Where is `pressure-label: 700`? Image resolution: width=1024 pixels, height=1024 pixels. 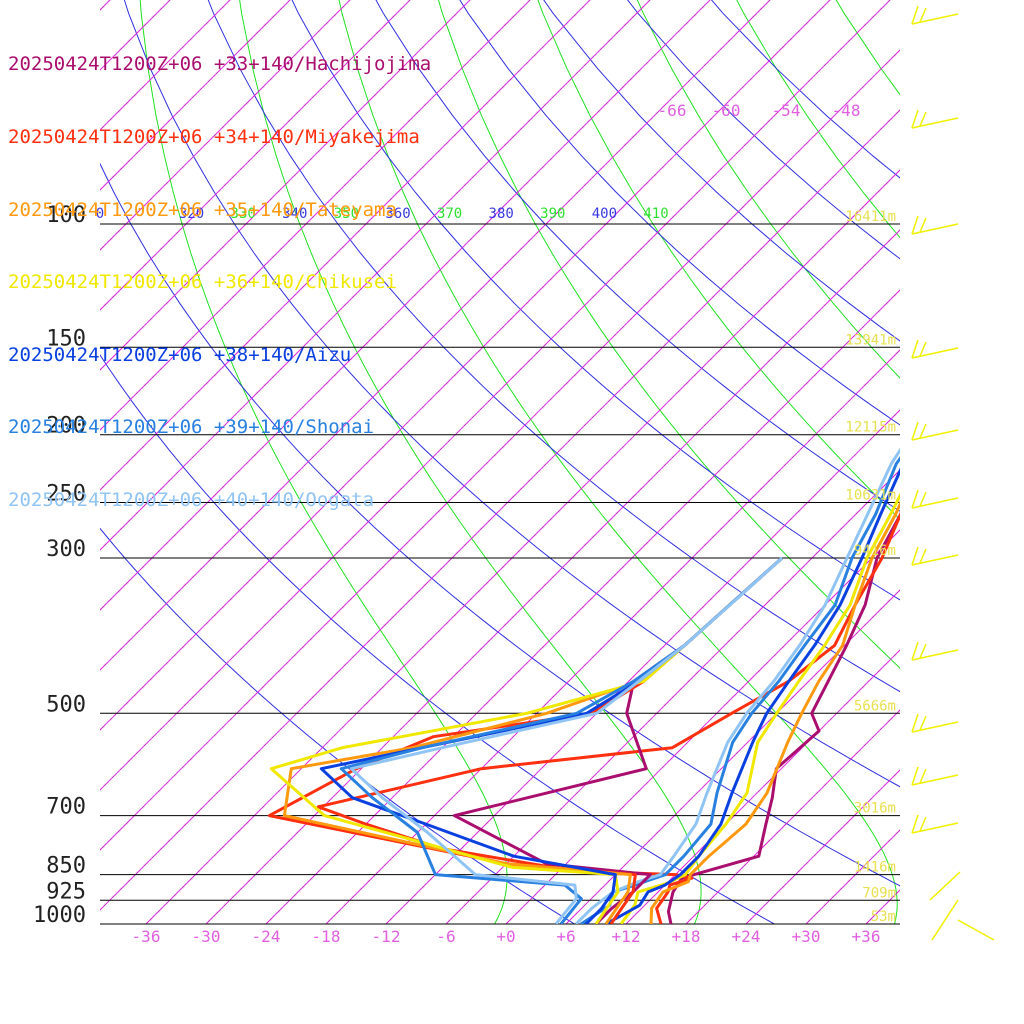 pressure-label: 700 is located at coordinates (66, 807).